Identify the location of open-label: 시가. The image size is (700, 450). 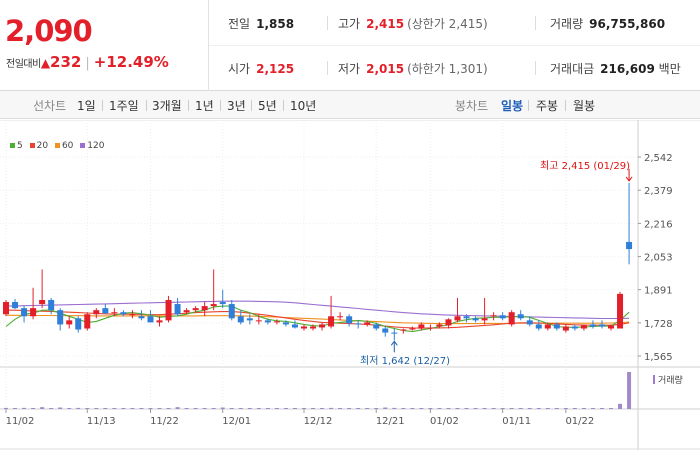
(239, 69).